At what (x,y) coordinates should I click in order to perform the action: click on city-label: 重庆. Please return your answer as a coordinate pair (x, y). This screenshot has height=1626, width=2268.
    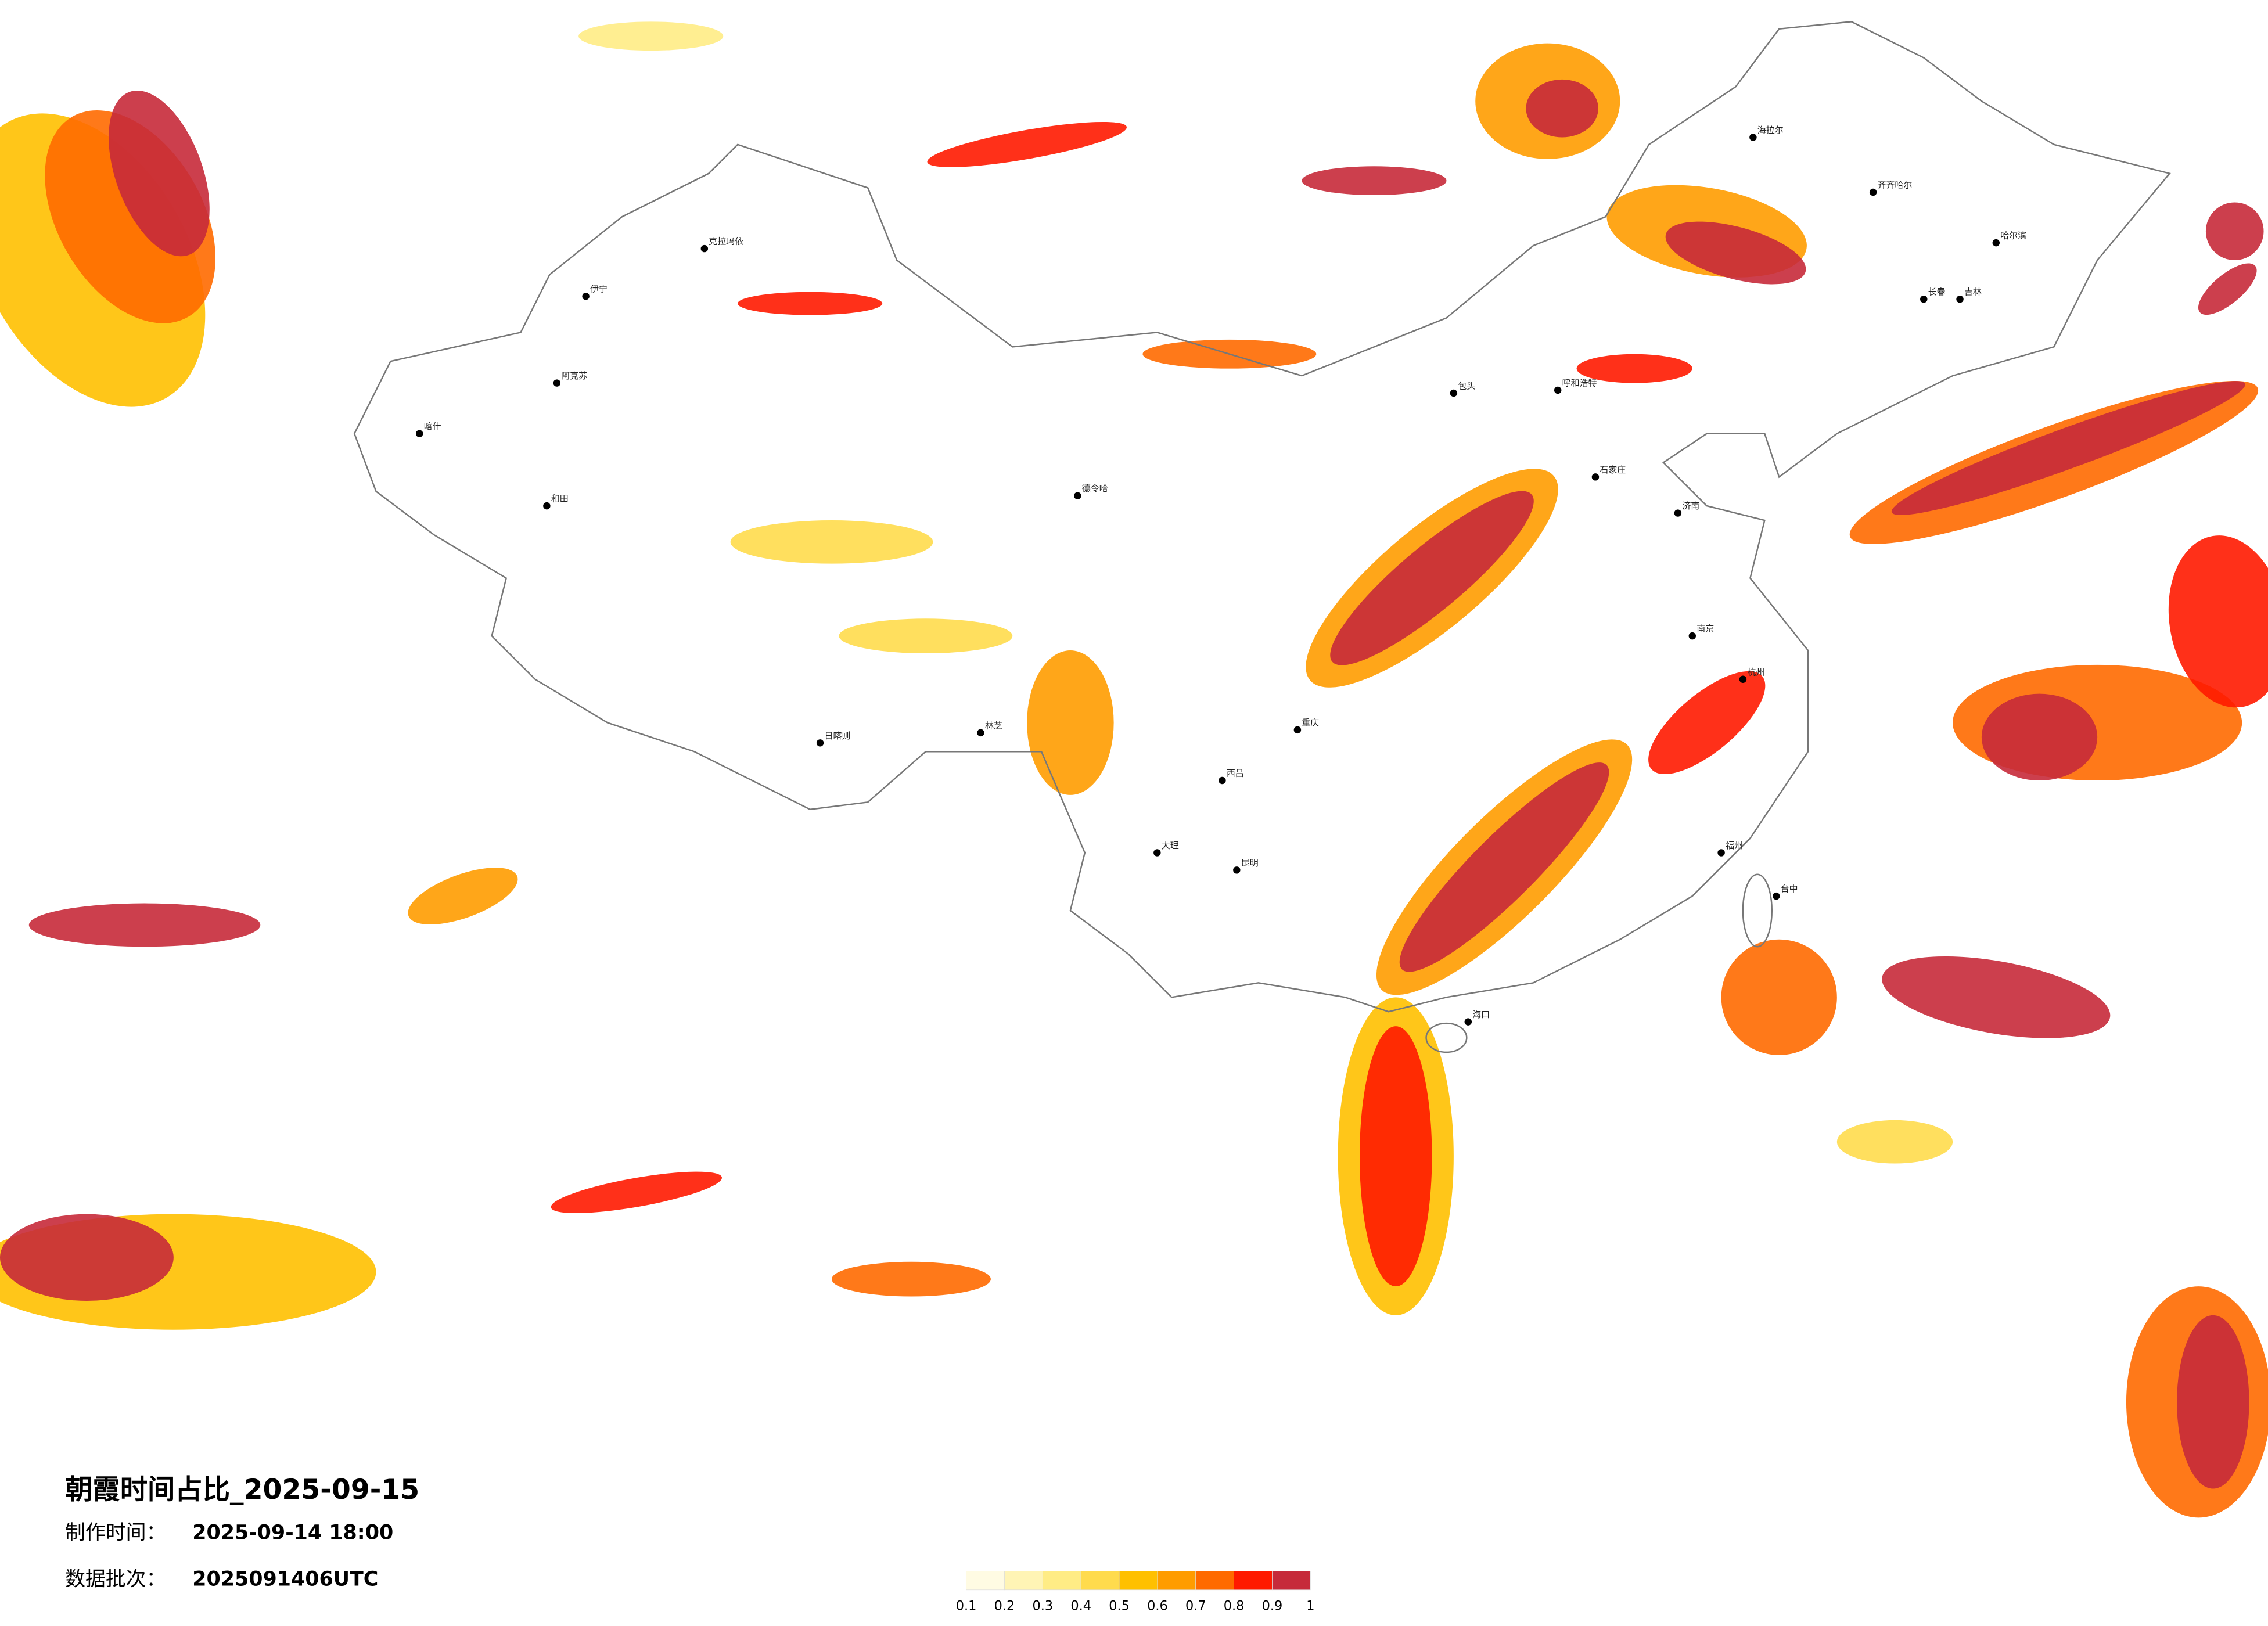
    Looking at the image, I should click on (1310, 722).